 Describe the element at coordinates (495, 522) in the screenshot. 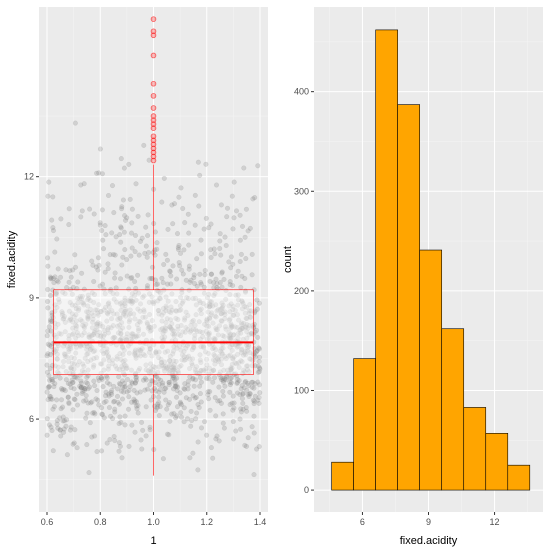

I see `right-x-tick-label: 12` at that location.